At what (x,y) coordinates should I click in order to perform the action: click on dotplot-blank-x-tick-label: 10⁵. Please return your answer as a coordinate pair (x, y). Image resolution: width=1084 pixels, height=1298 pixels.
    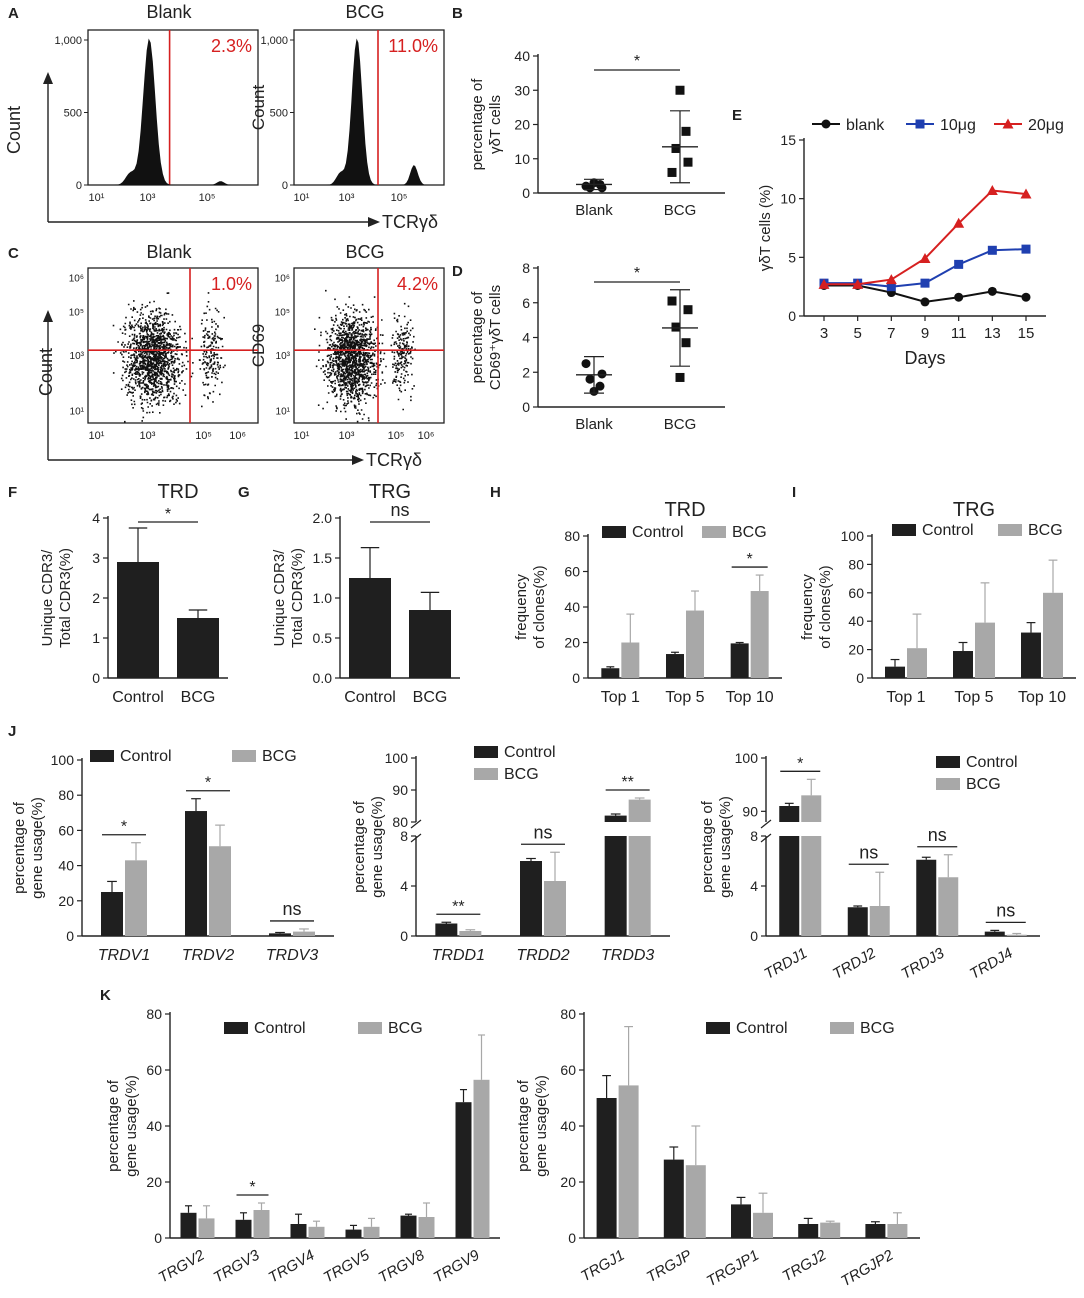
    Looking at the image, I should click on (203, 436).